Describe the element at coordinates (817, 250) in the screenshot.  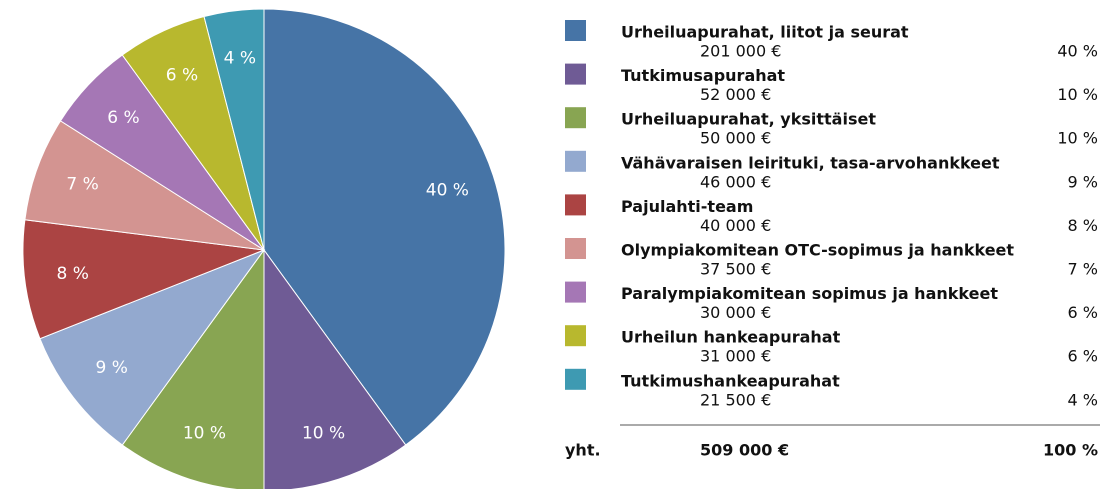
I see `legend-name: Olympiakomitean OTC-sopimus ja hankkeet` at that location.